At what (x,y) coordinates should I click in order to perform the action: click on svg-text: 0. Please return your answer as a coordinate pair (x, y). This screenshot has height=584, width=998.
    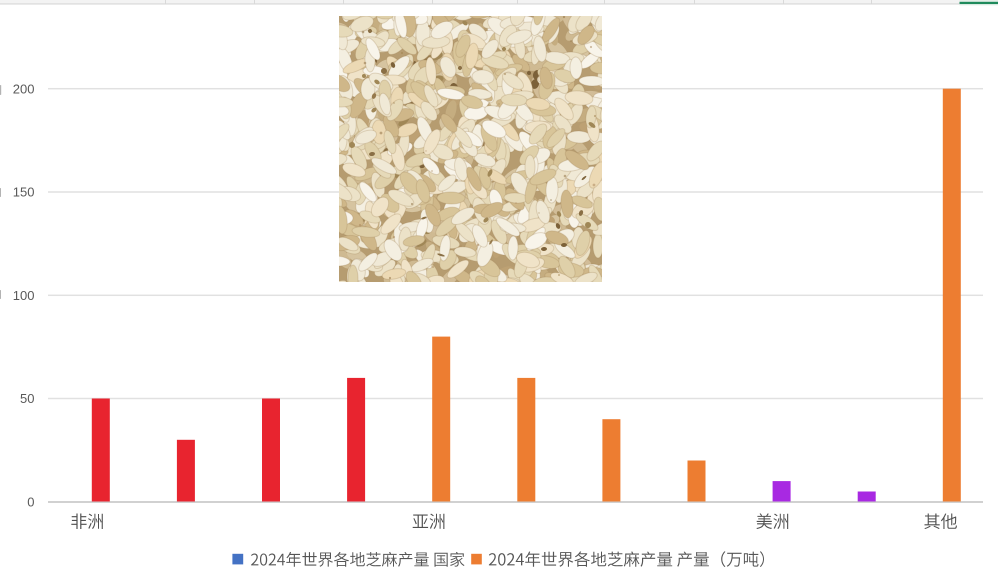
    Looking at the image, I should click on (30, 502).